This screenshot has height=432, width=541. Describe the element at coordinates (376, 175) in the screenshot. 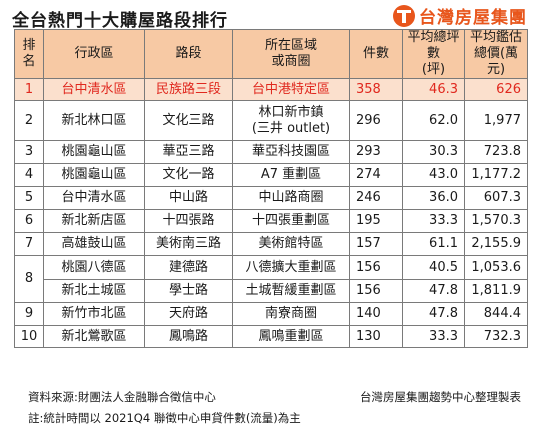

I see `cell-count: 274` at that location.